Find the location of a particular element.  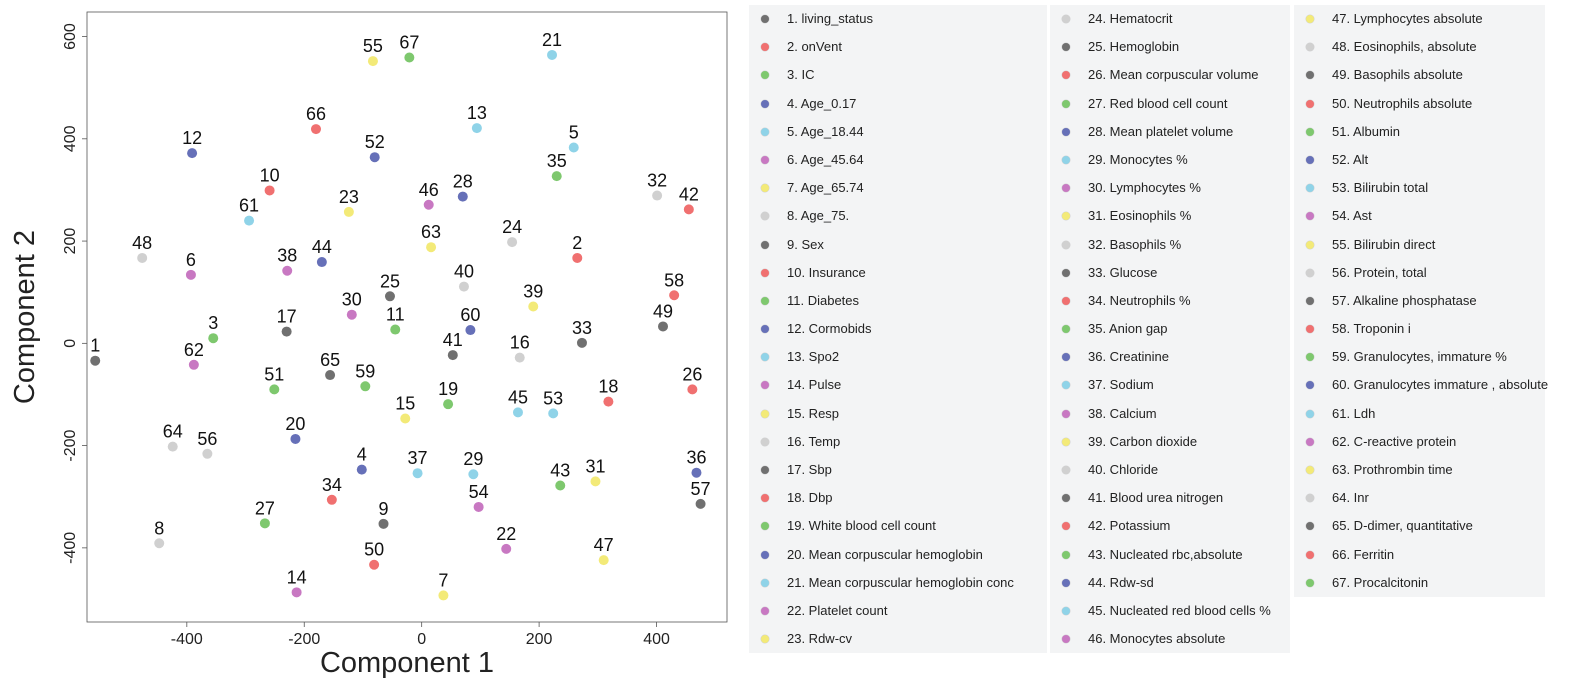

legend-label: 14. Pulse is located at coordinates (814, 385).